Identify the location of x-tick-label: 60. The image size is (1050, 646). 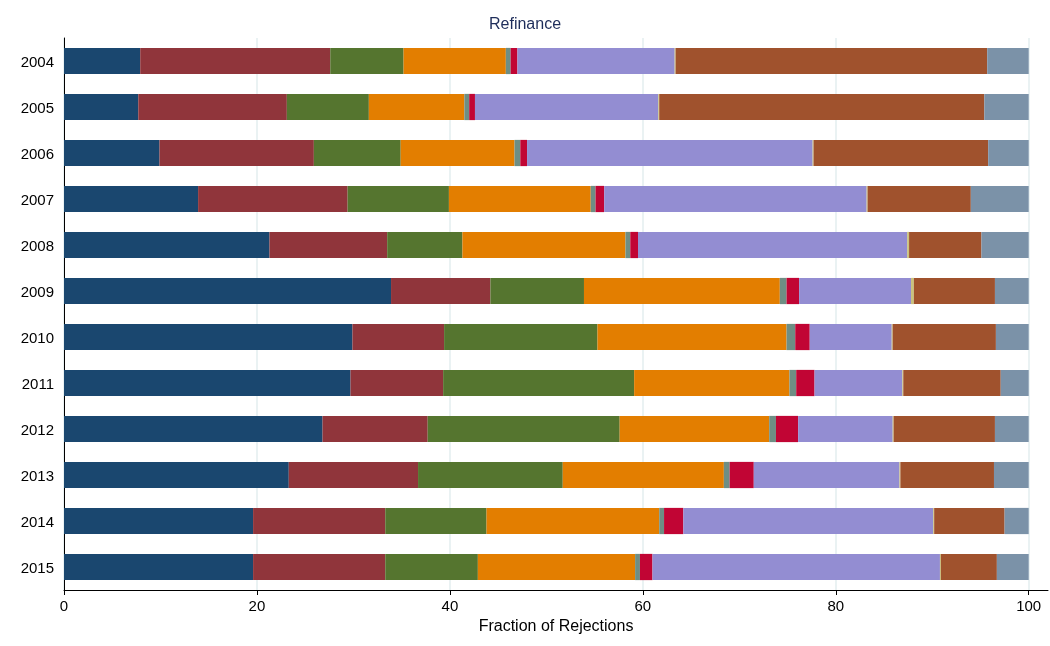
(643, 605).